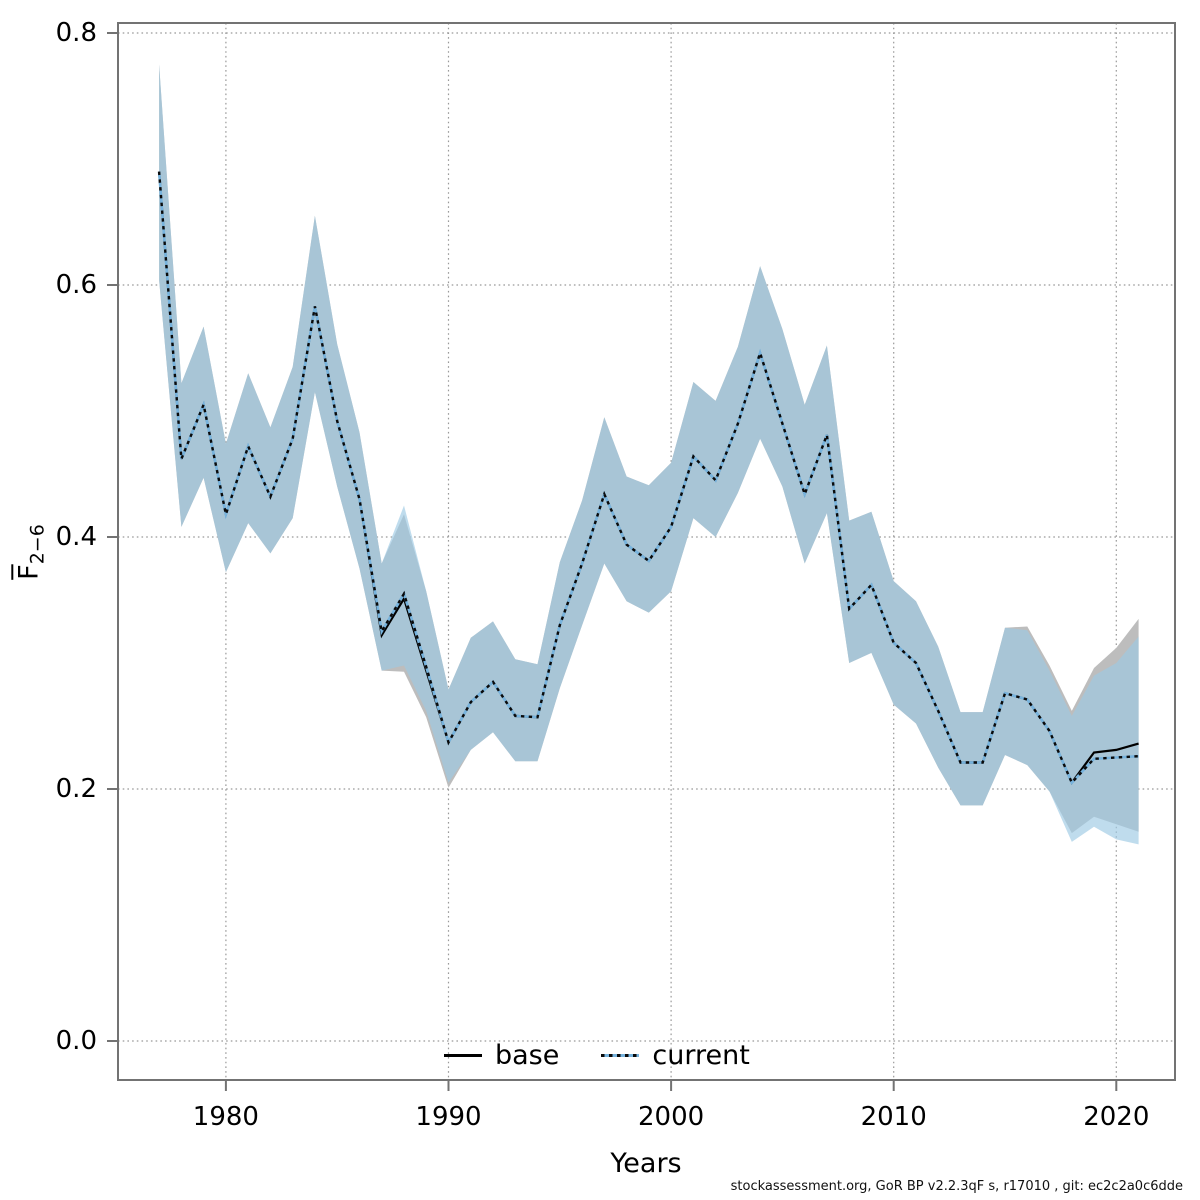 The width and height of the screenshot is (1200, 1200). Describe the element at coordinates (225, 1117) in the screenshot. I see `x-tick-label: 1980` at that location.